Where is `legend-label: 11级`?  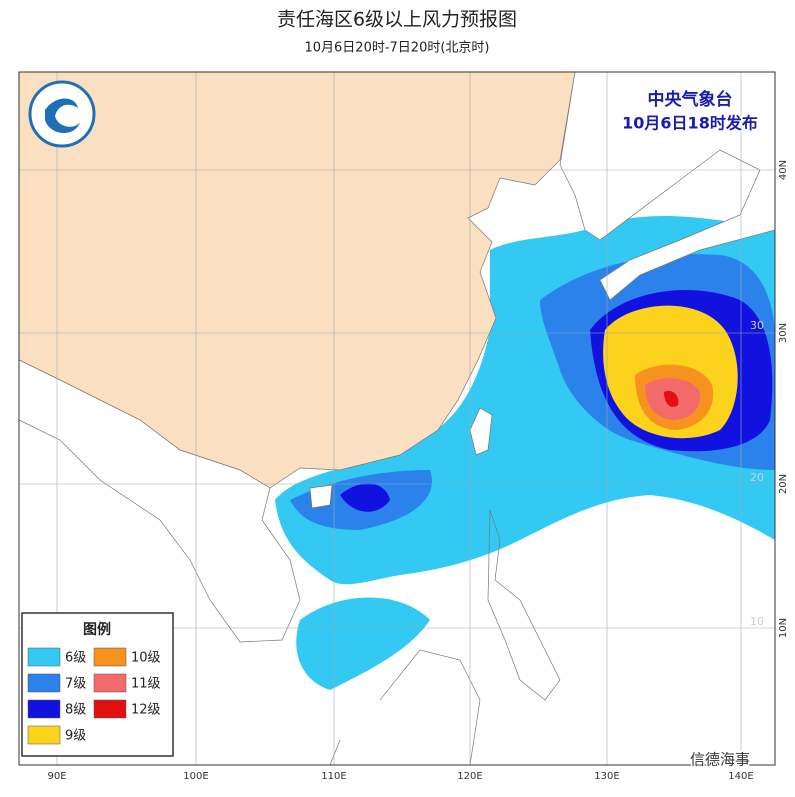 legend-label: 11级 is located at coordinates (146, 684).